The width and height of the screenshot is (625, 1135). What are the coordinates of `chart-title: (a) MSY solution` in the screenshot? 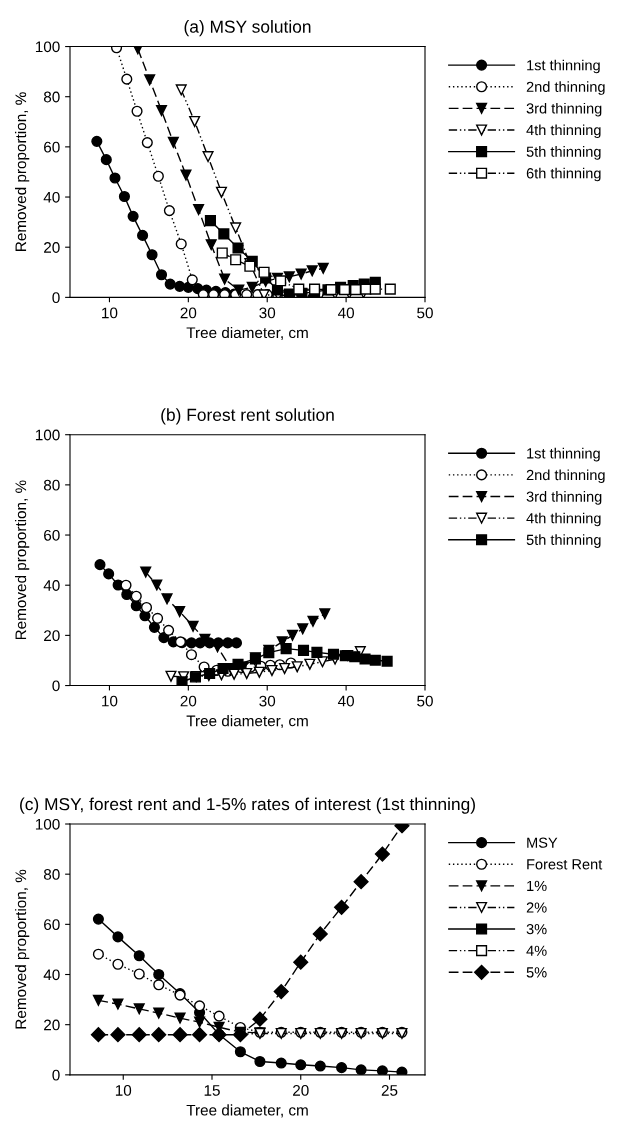 It's located at (247, 28).